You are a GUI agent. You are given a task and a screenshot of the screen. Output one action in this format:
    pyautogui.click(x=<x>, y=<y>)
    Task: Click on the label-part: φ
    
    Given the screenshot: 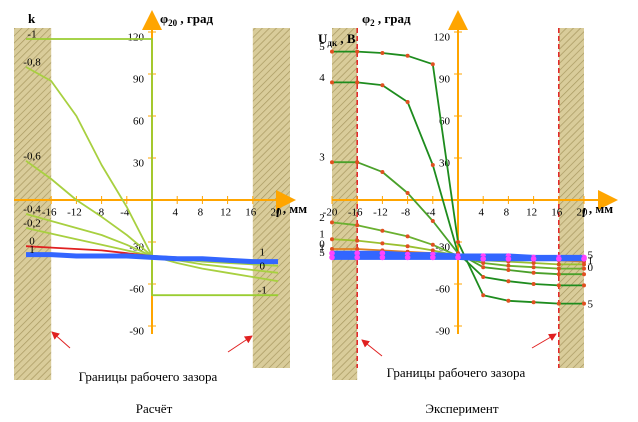 What is the action you would take?
    pyautogui.click(x=164, y=18)
    